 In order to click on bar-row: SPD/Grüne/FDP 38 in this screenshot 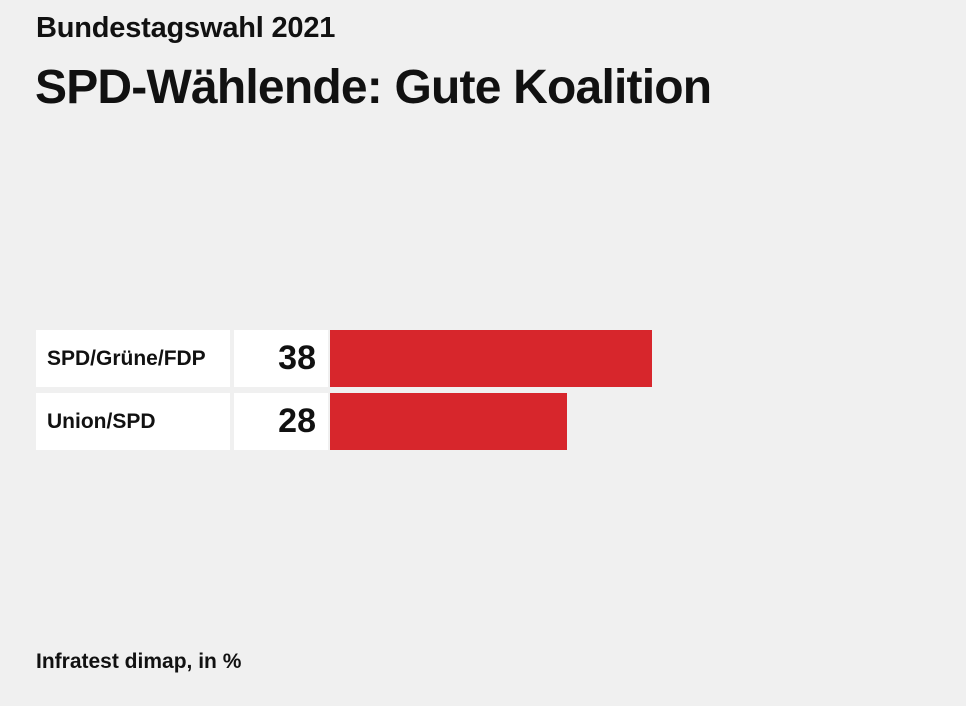, I will do `click(486, 358)`.